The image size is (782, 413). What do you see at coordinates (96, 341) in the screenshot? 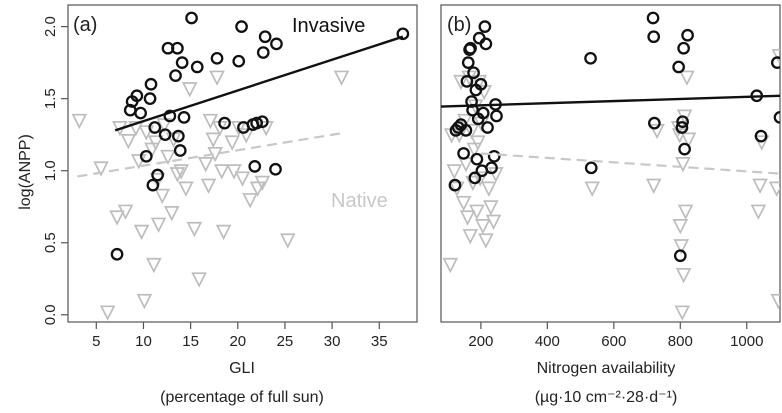
I see `panel-a-x-tick-label: 5` at bounding box center [96, 341].